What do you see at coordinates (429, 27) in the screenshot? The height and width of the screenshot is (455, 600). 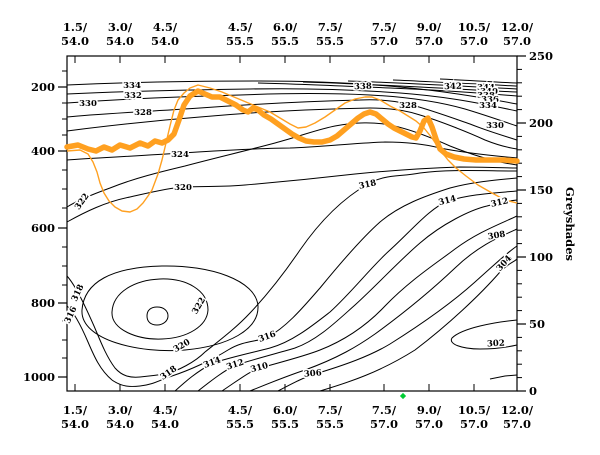 I see `x-axis-label-lon-top: 9.0/` at bounding box center [429, 27].